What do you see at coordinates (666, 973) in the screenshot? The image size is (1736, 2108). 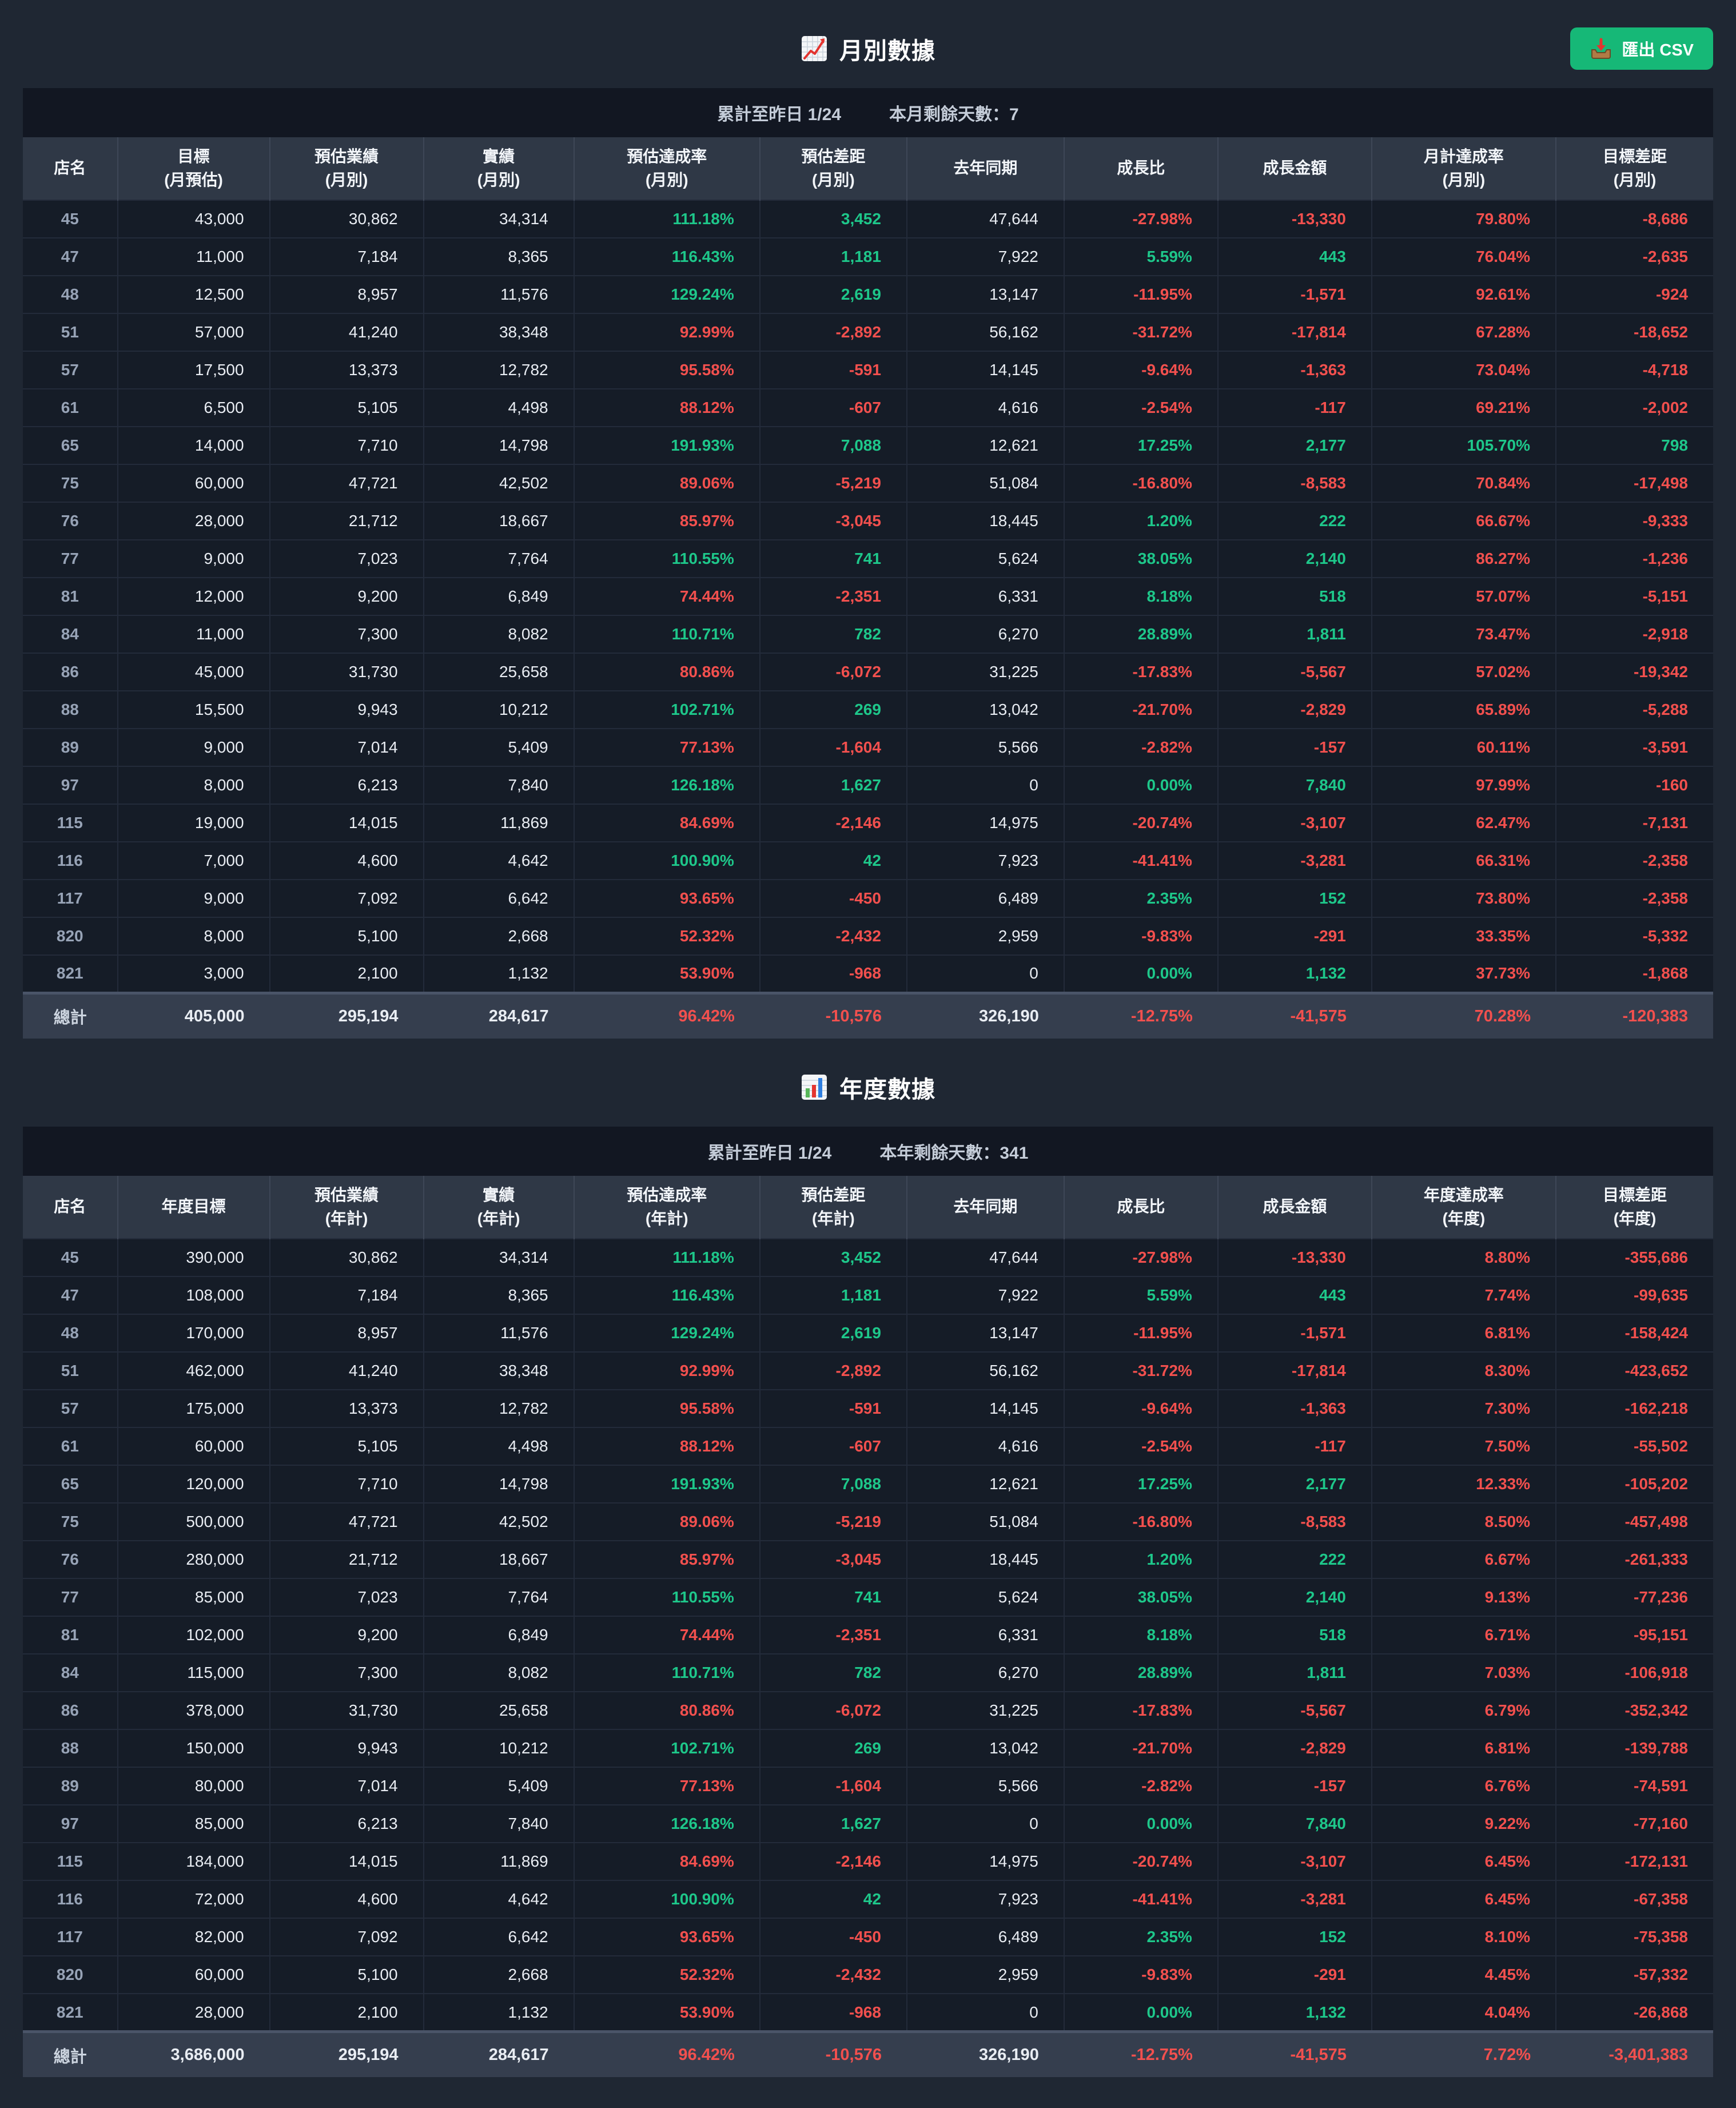 I see `cell-value: 53.90%` at bounding box center [666, 973].